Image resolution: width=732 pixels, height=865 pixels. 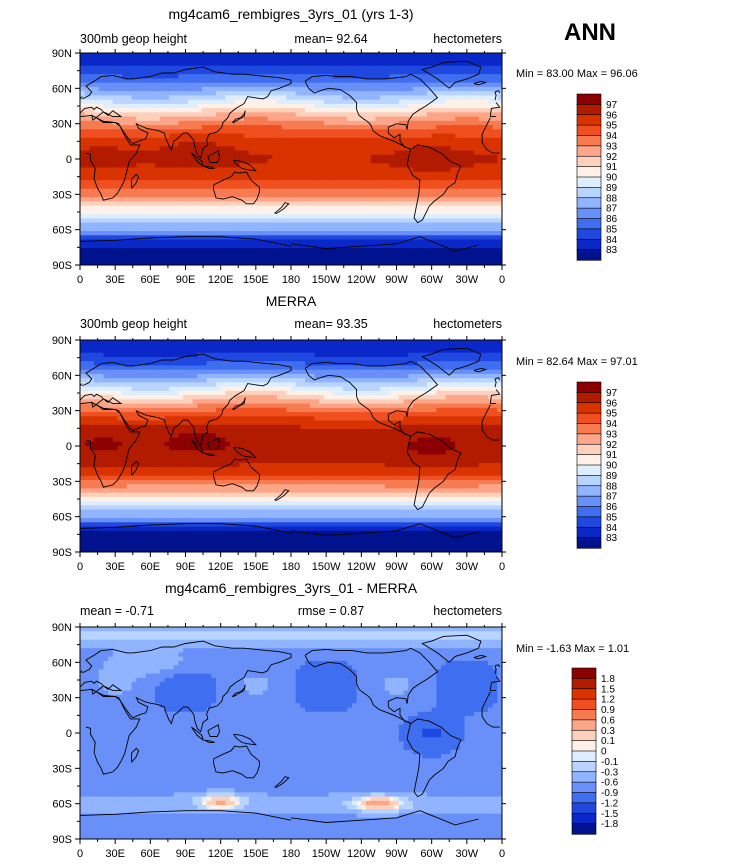 I want to click on colorbar-label: 95, so click(x=612, y=126).